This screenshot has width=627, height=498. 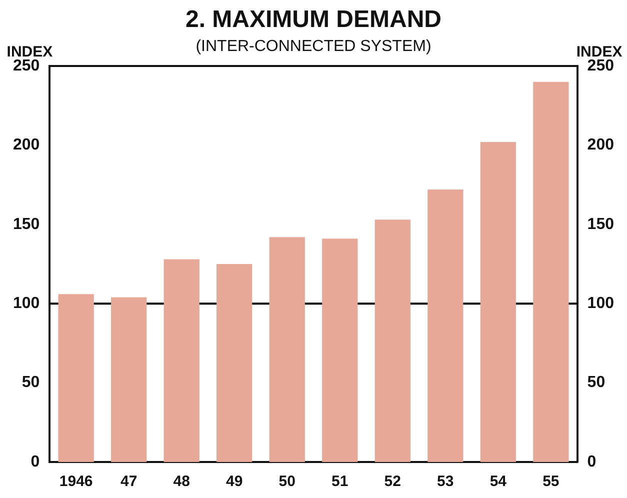 What do you see at coordinates (287, 481) in the screenshot?
I see `x-tick-label: 50` at bounding box center [287, 481].